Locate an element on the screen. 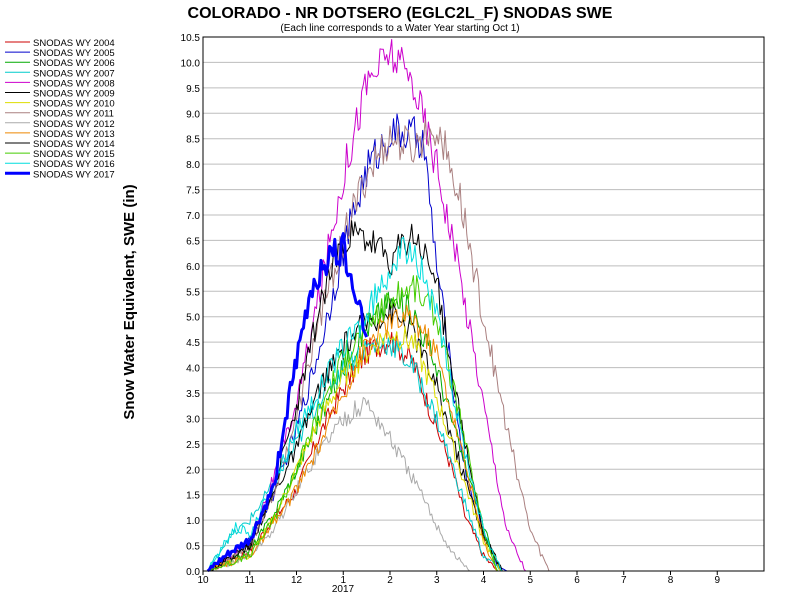 The width and height of the screenshot is (800, 600). y-tick-label: 0.0 is located at coordinates (193, 572).